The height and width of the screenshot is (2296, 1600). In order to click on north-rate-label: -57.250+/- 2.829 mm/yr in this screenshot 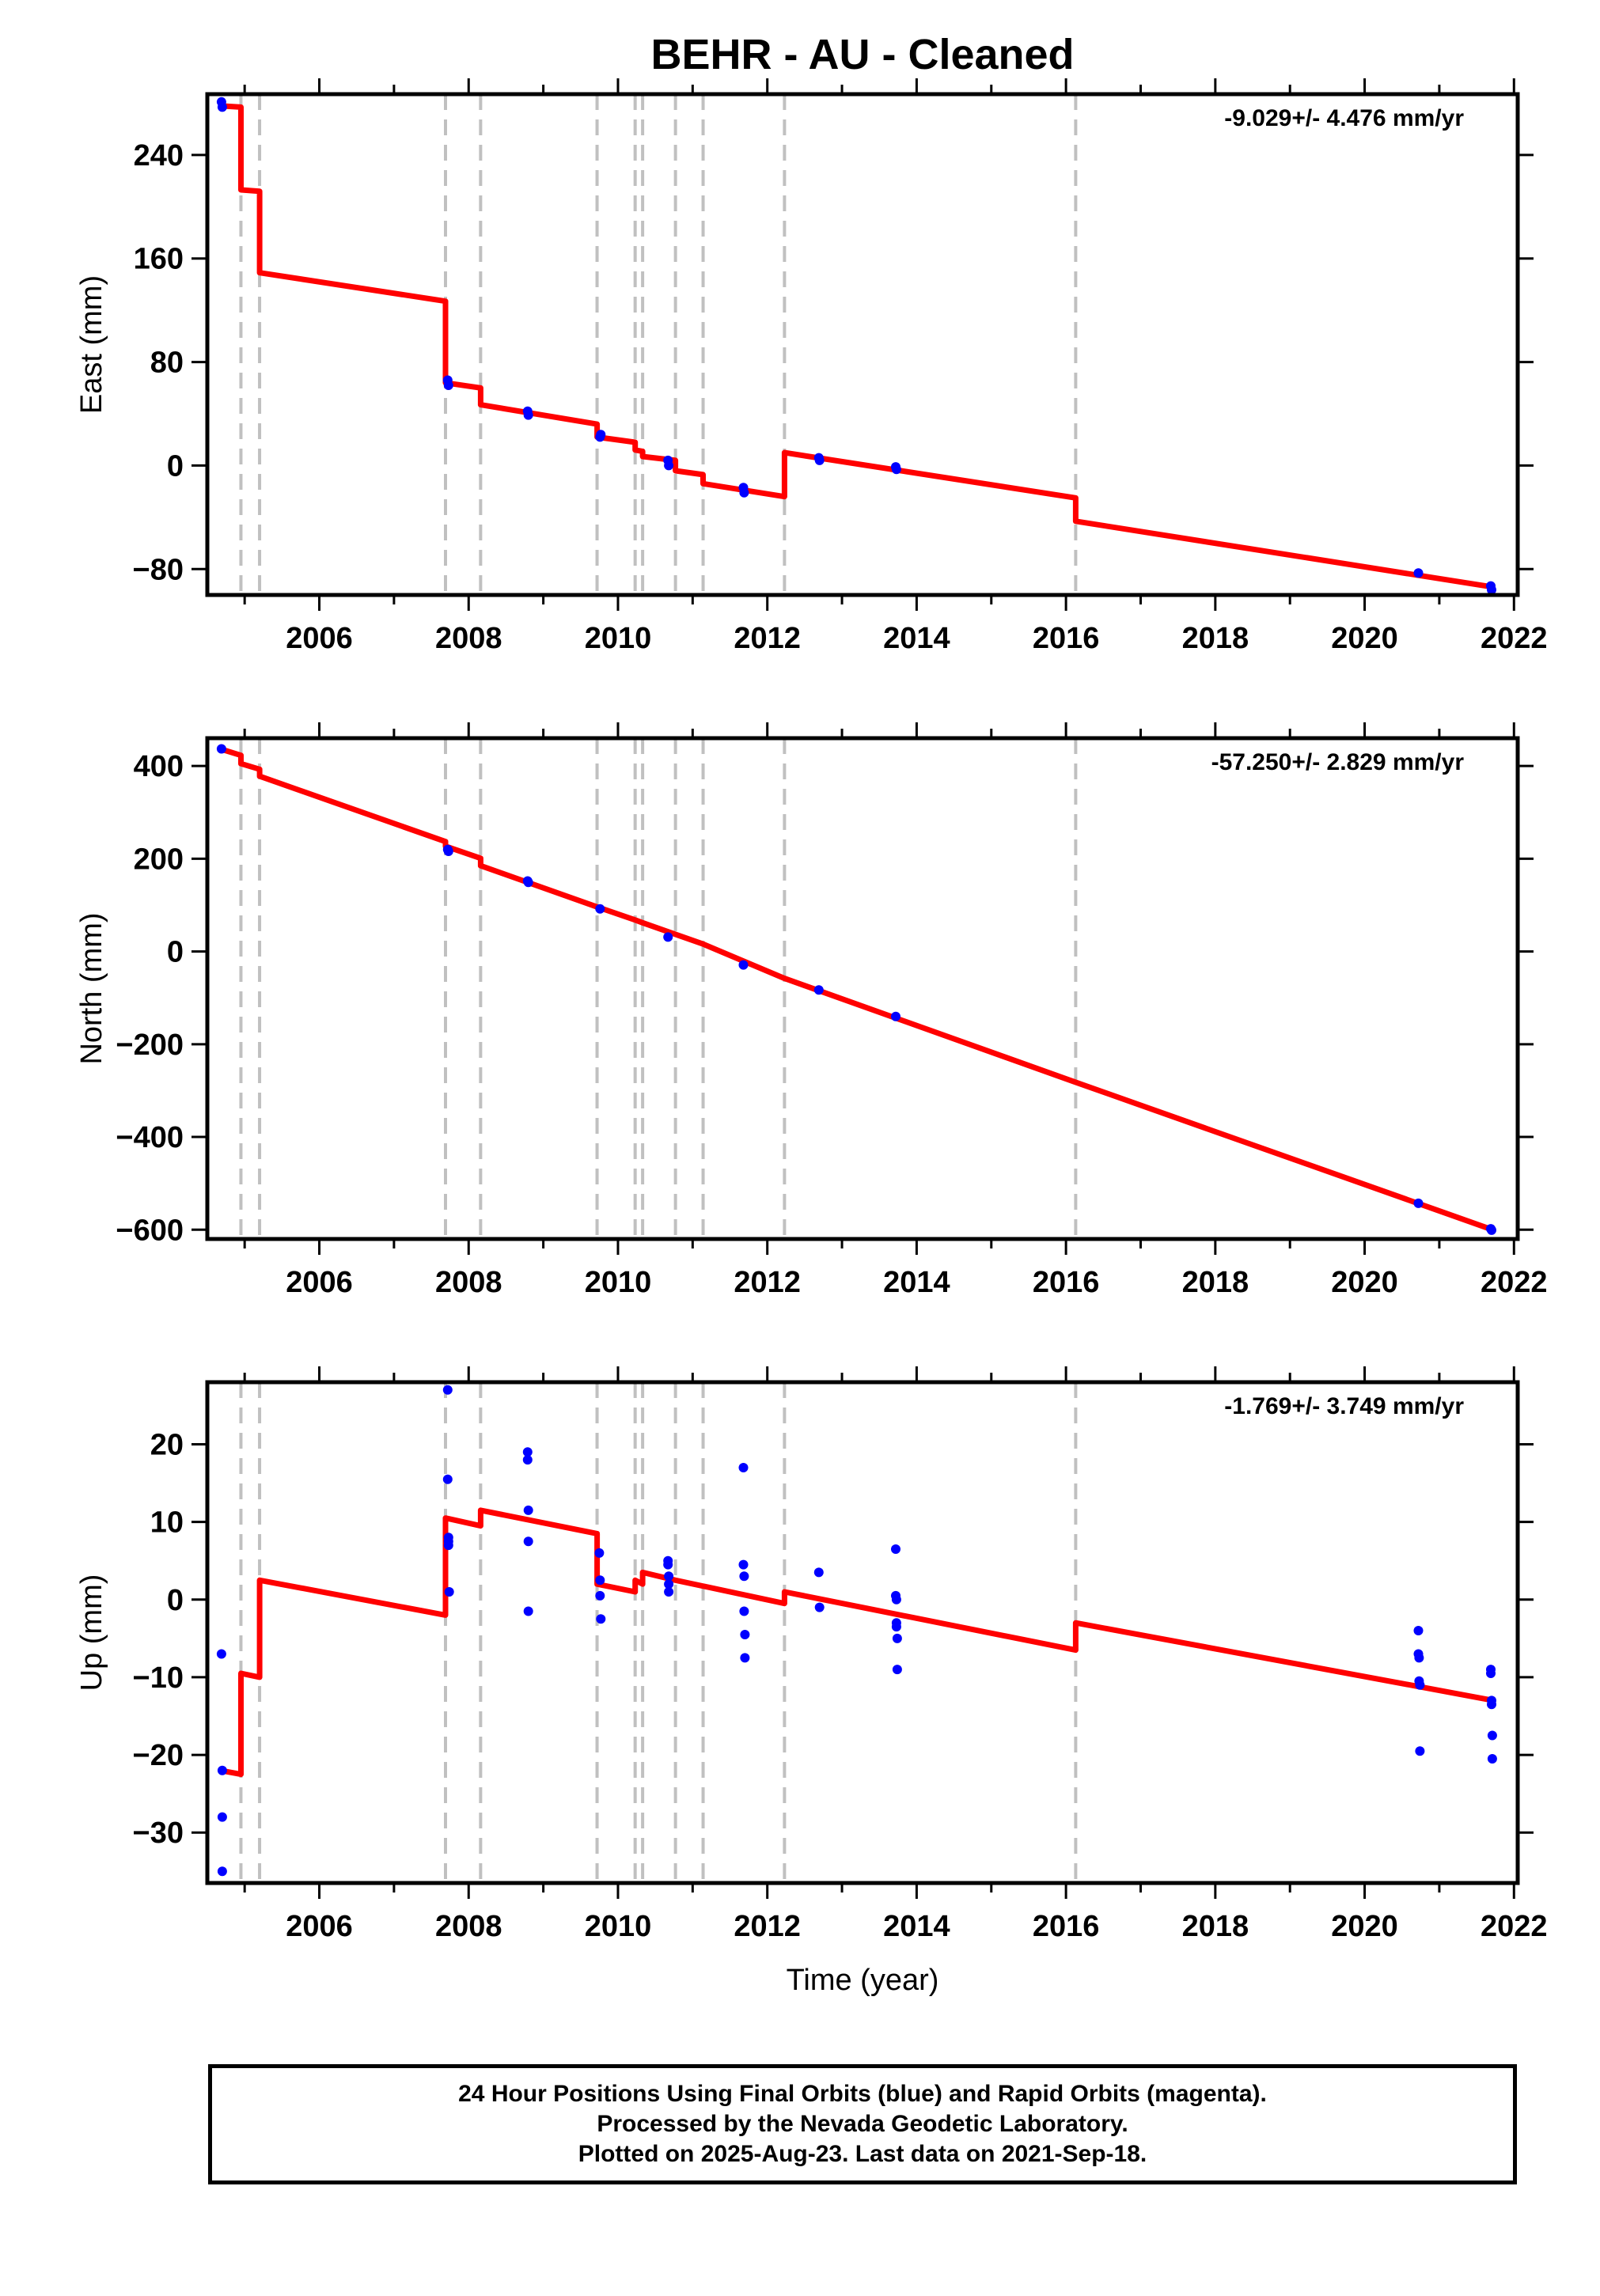, I will do `click(1338, 762)`.